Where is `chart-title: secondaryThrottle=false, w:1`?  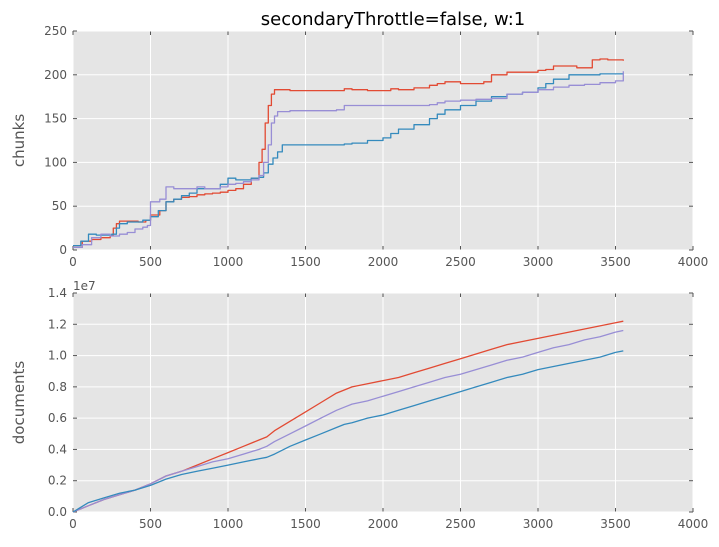 chart-title: secondaryThrottle=false, w:1 is located at coordinates (393, 19).